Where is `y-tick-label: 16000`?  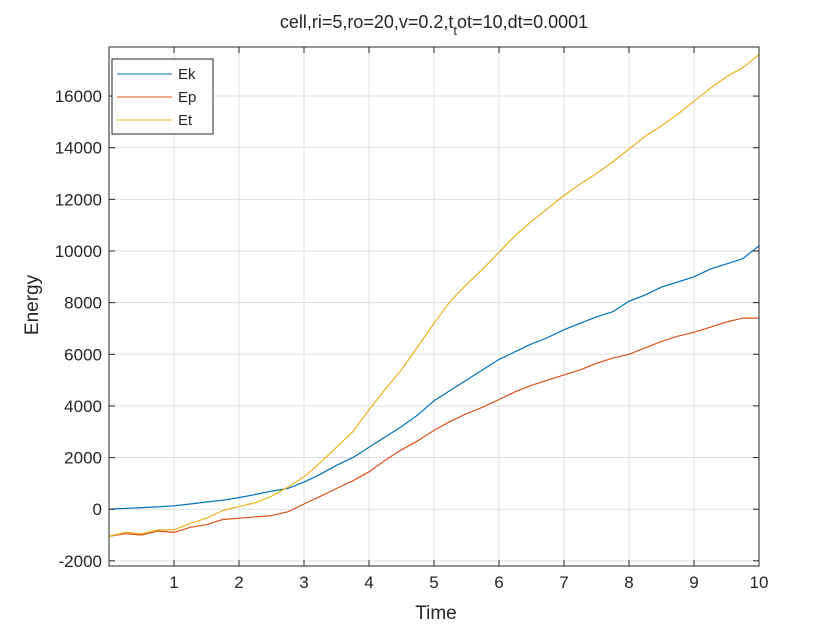
y-tick-label: 16000 is located at coordinates (78, 96).